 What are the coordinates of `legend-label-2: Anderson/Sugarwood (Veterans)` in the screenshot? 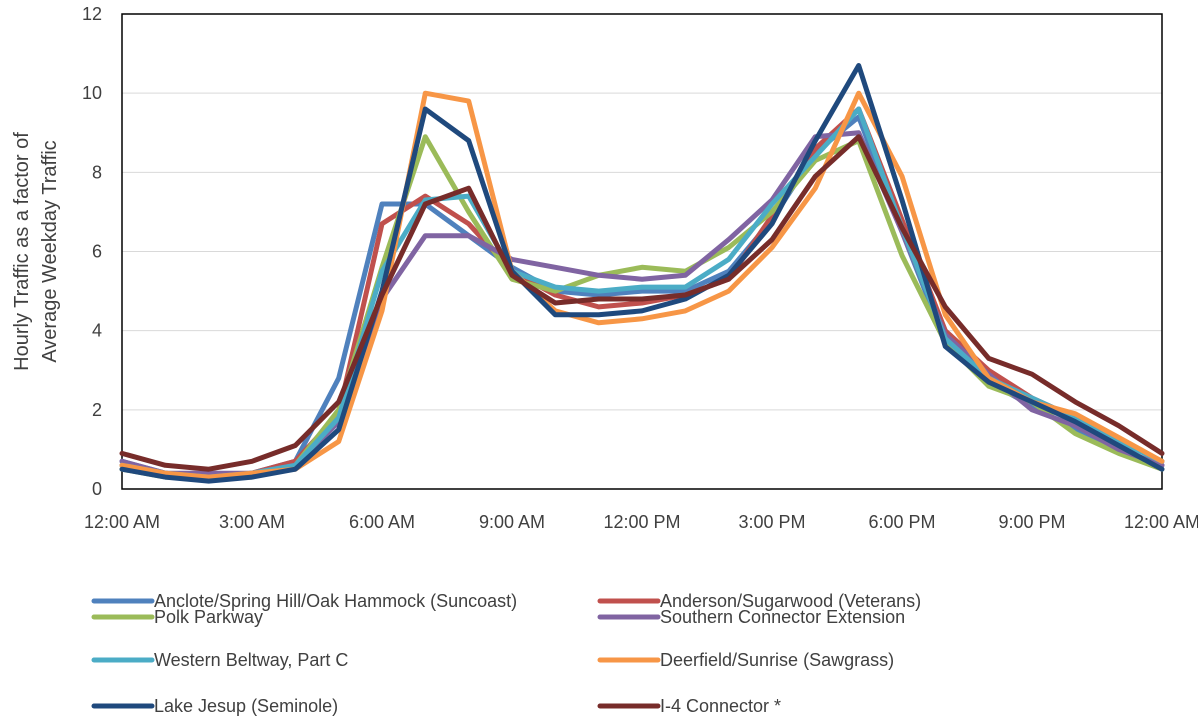 It's located at (790, 601).